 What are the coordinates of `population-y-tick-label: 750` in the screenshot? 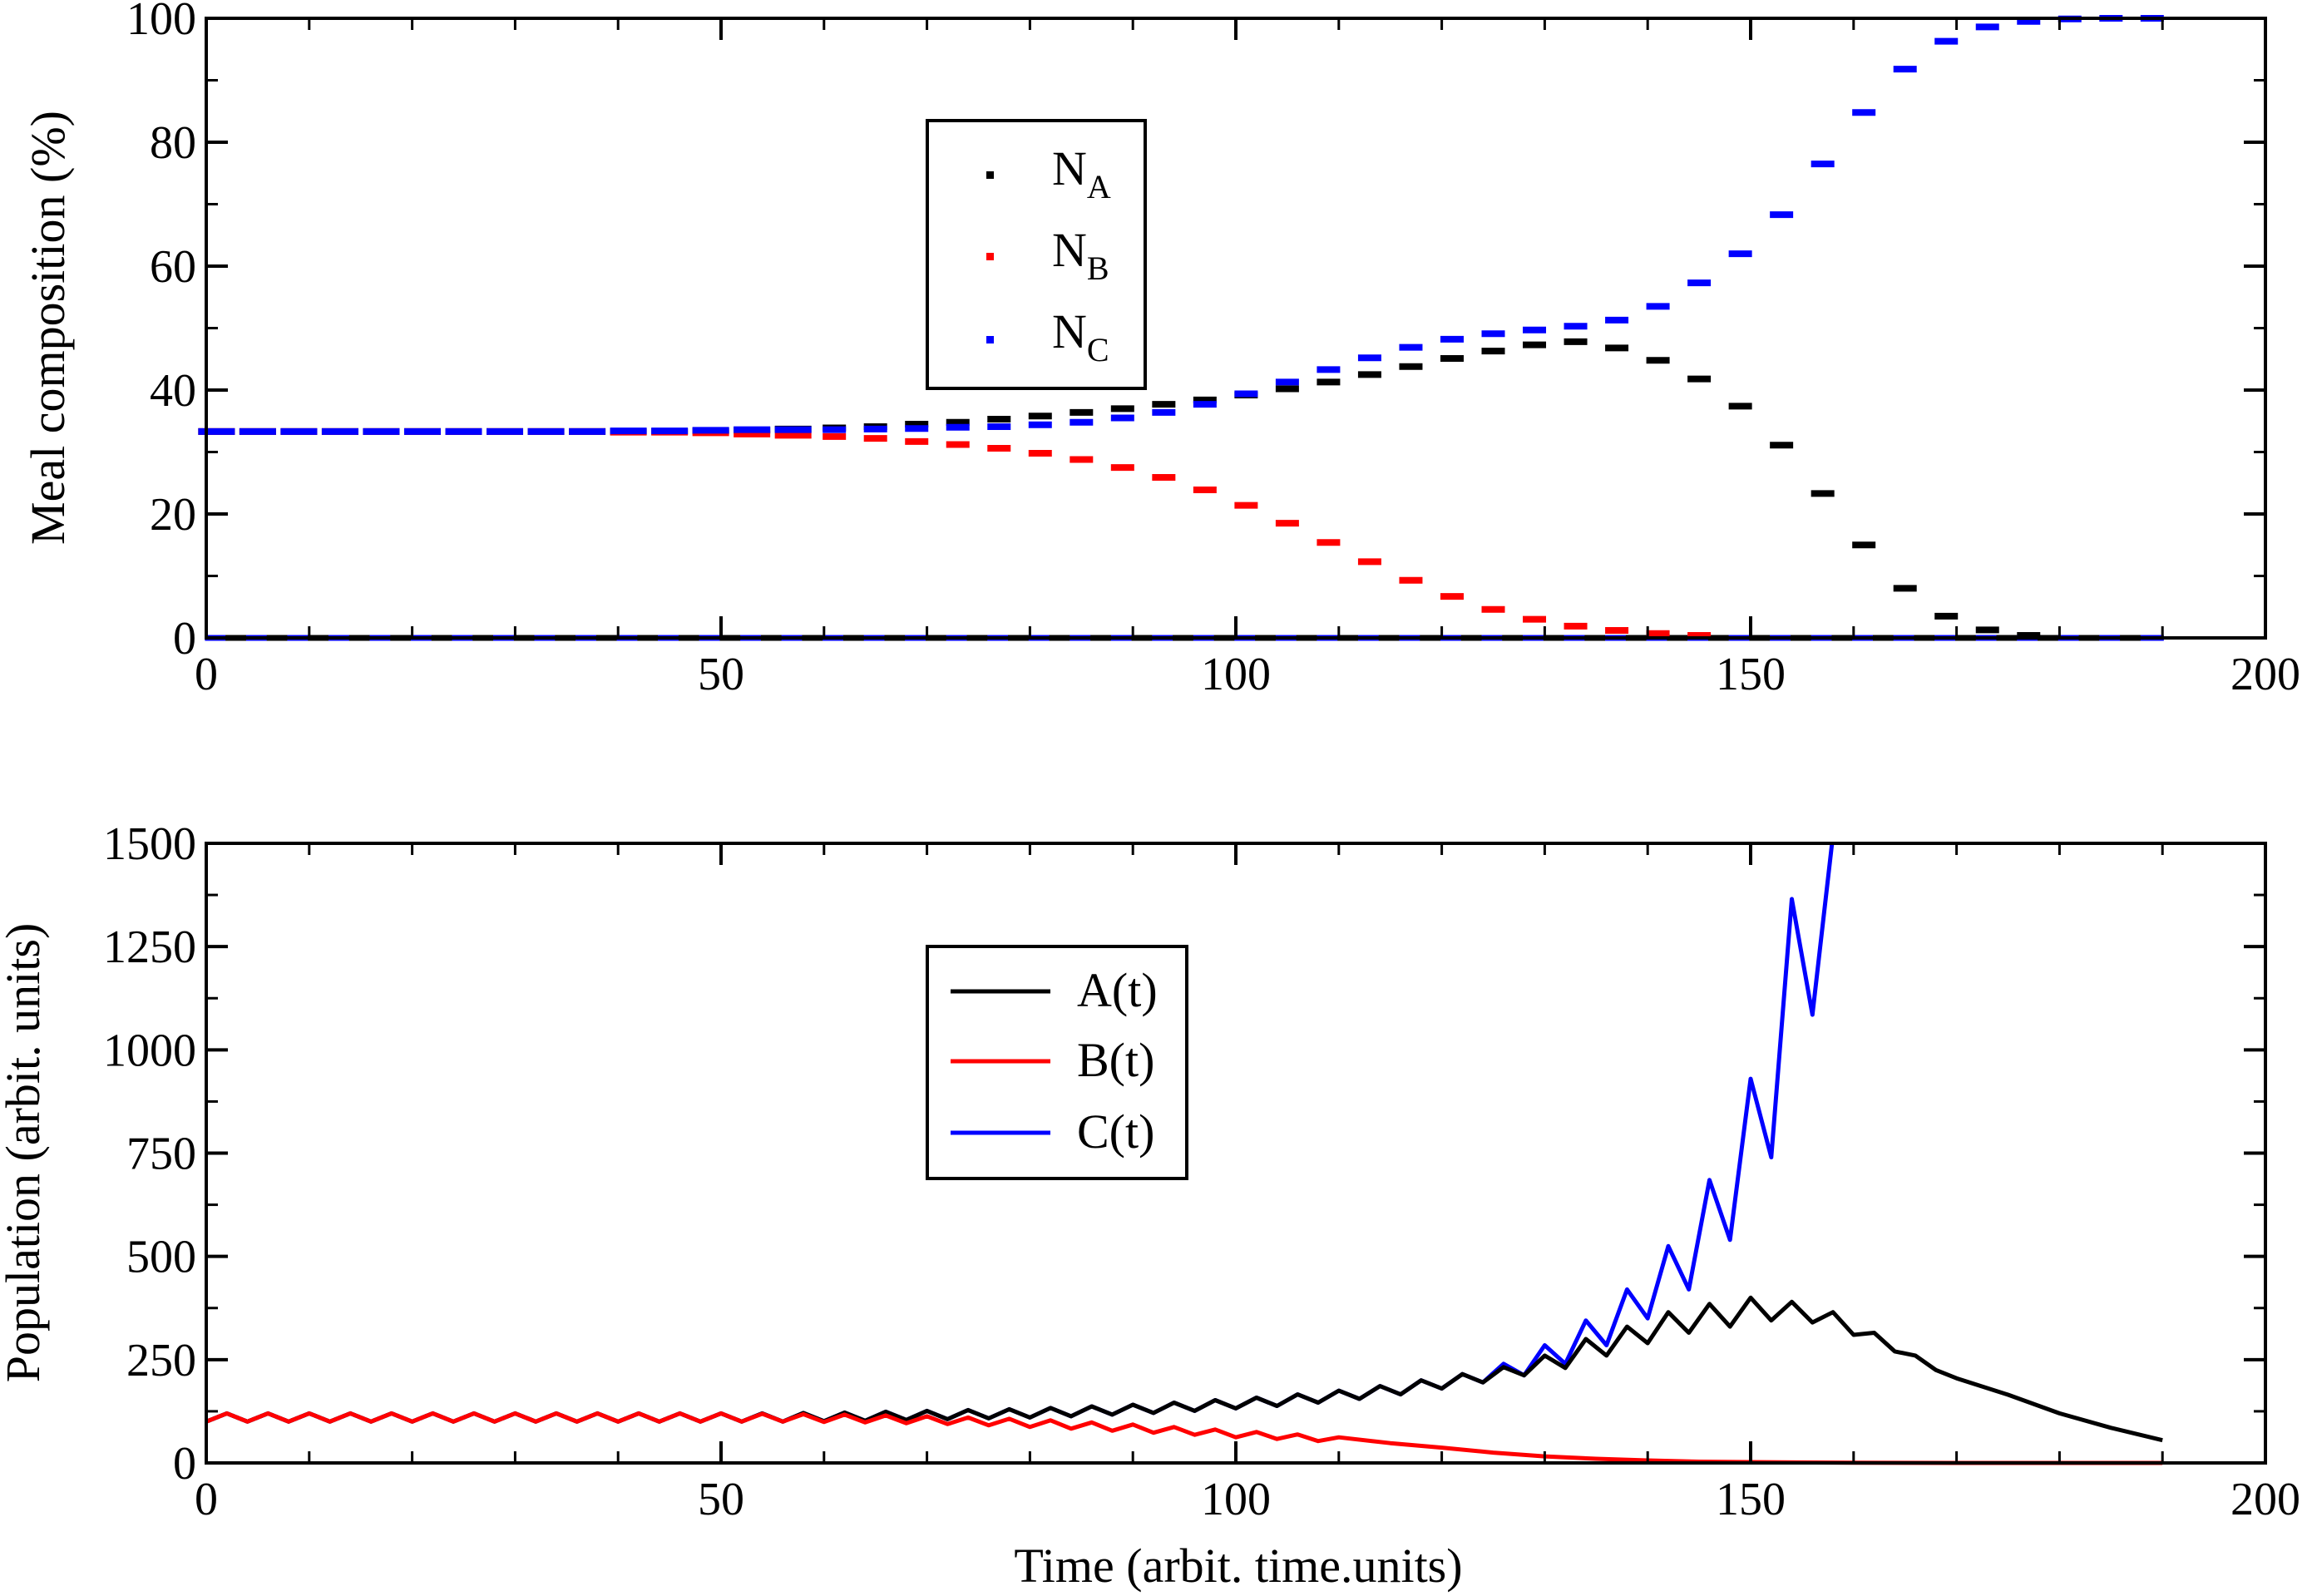 It's located at (161, 1154).